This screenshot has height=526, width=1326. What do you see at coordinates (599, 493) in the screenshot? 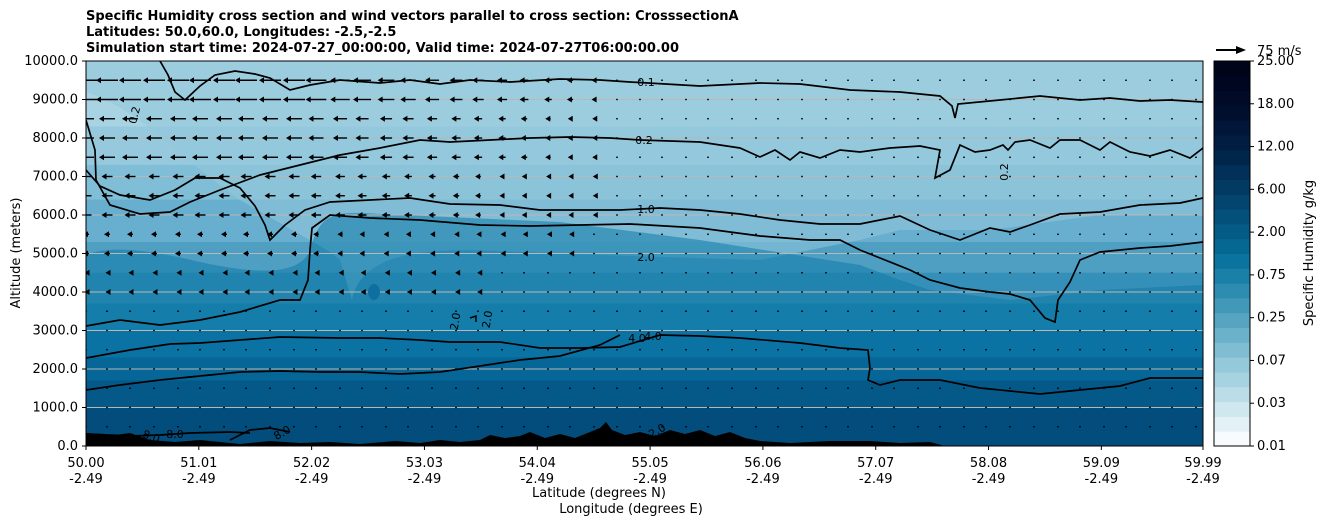
I see `x-axis-label-latitude: Latitude (degrees N)` at bounding box center [599, 493].